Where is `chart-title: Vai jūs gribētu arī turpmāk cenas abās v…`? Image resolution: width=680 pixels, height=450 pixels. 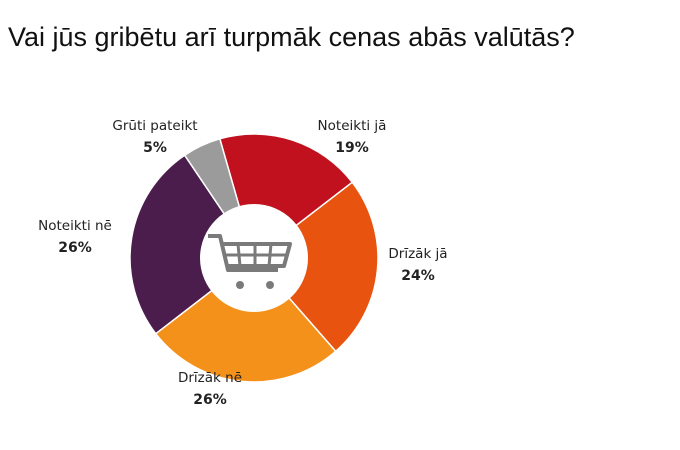
chart-title: Vai jūs gribētu arī turpmāk cenas abās v… is located at coordinates (291, 37).